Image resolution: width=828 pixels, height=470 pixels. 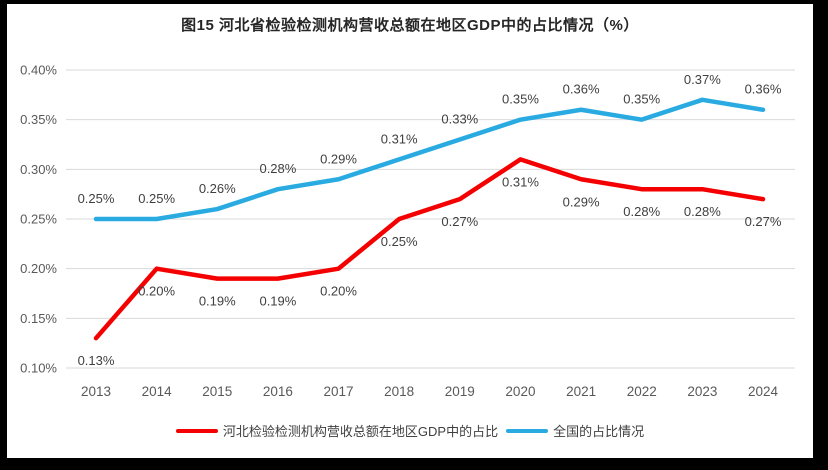 What do you see at coordinates (278, 391) in the screenshot?
I see `x-tick-label: 2016` at bounding box center [278, 391].